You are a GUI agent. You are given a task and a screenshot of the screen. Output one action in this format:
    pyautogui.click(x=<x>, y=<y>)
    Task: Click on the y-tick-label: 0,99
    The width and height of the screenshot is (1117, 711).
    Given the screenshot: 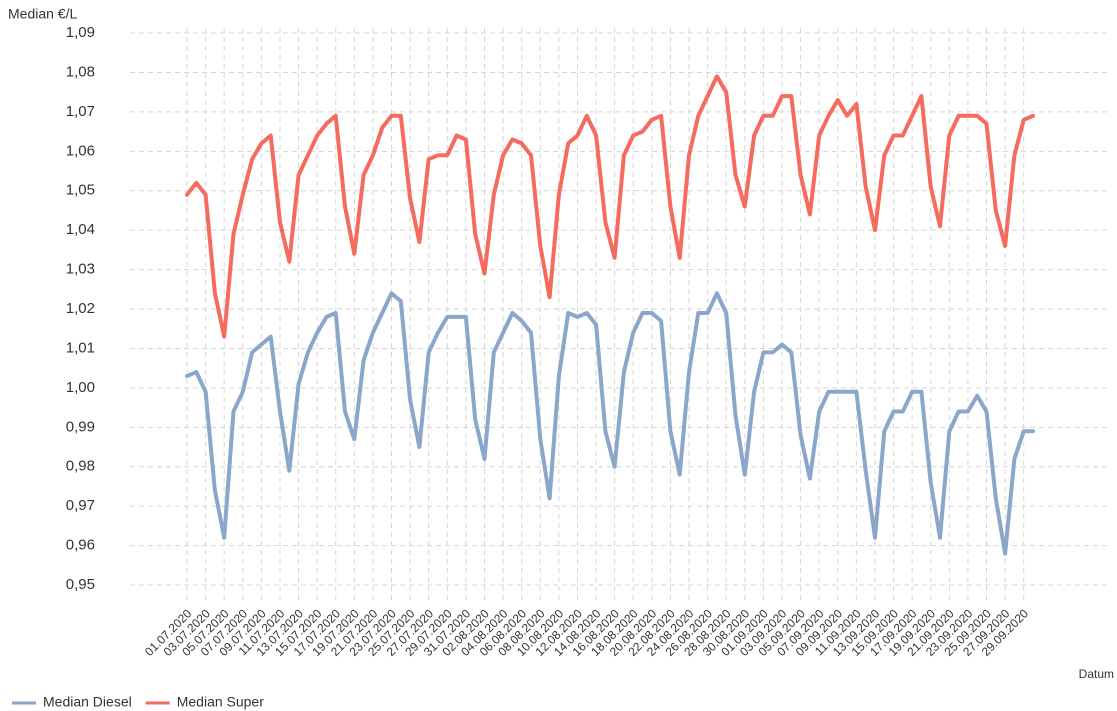 What is the action you would take?
    pyautogui.click(x=80, y=426)
    